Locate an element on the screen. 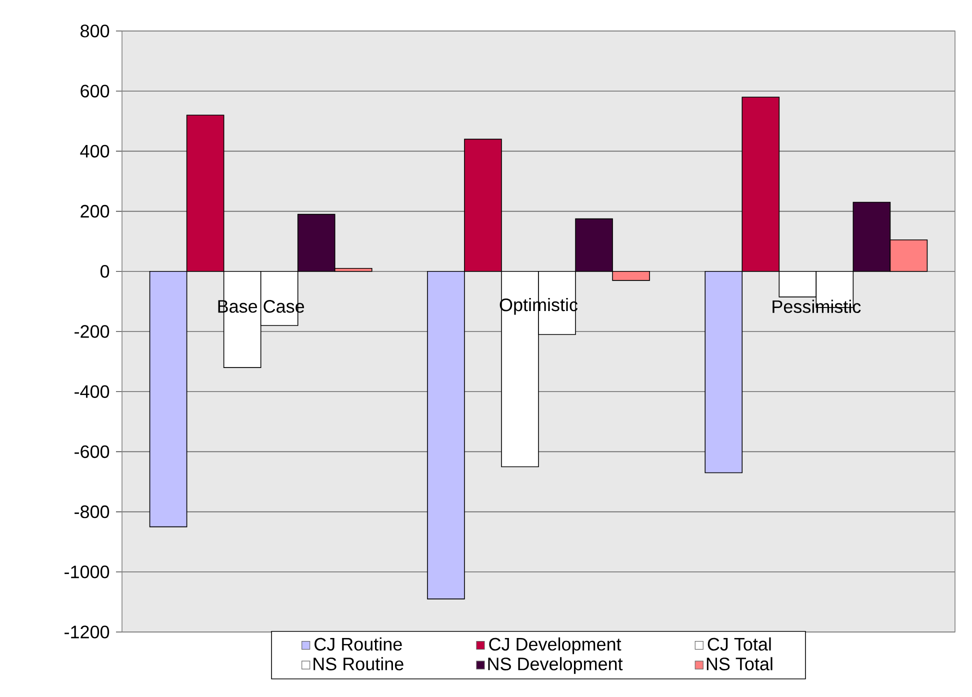 The height and width of the screenshot is (697, 972). y-tick-label: -800 is located at coordinates (92, 511).